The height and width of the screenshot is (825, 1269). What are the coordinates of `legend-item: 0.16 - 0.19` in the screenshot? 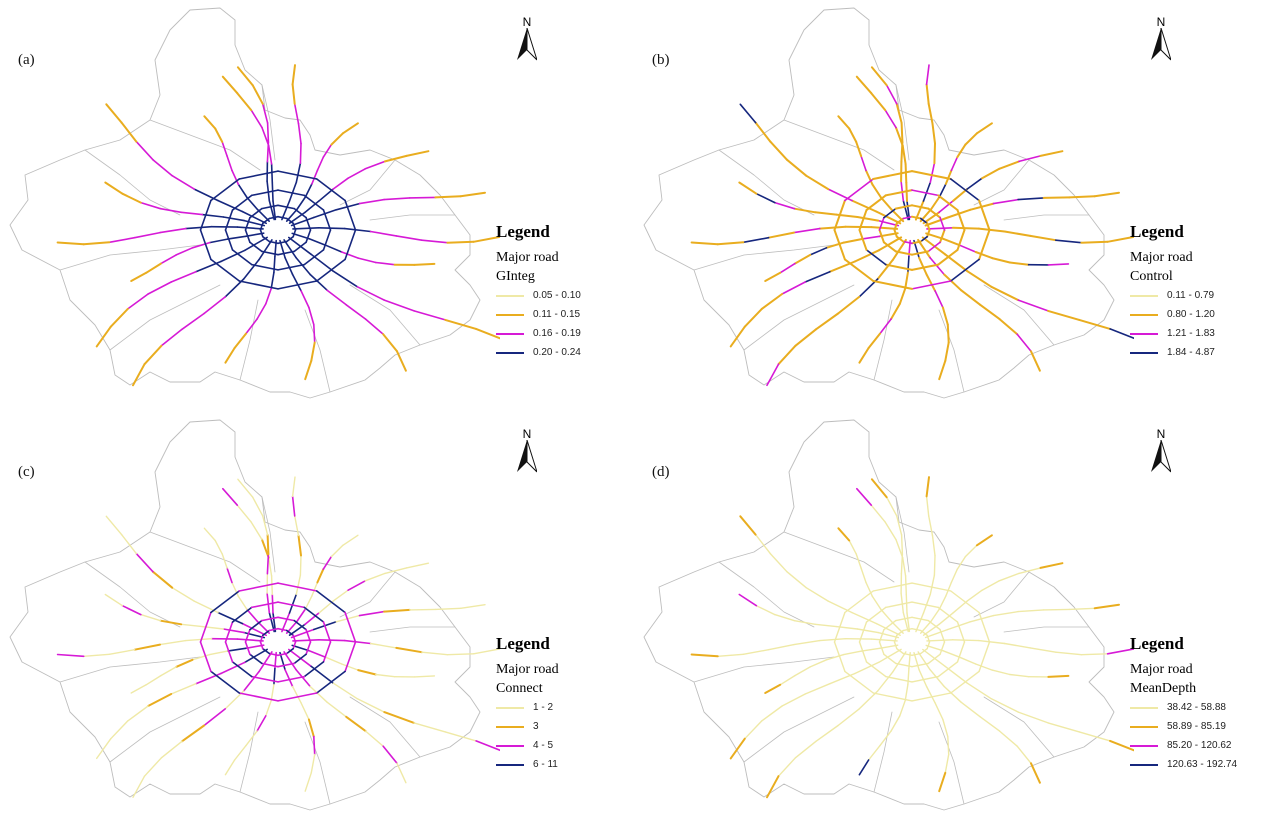 It's located at (566, 333).